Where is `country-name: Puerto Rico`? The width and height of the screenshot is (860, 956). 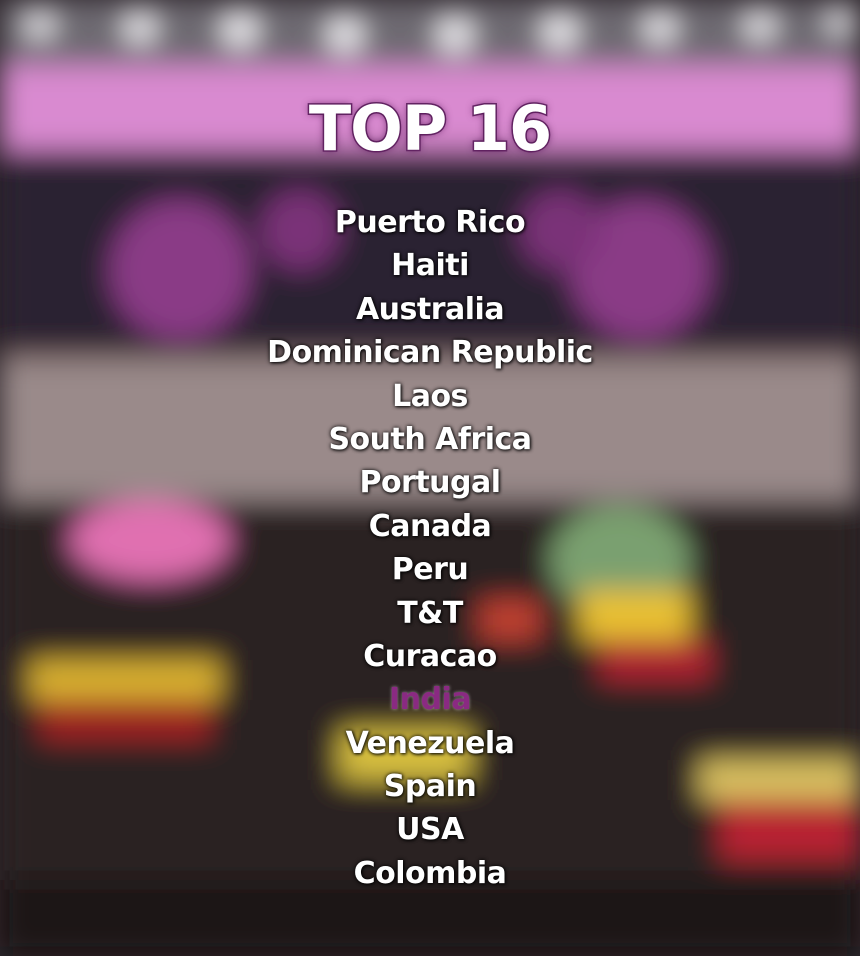 country-name: Puerto Rico is located at coordinates (430, 222).